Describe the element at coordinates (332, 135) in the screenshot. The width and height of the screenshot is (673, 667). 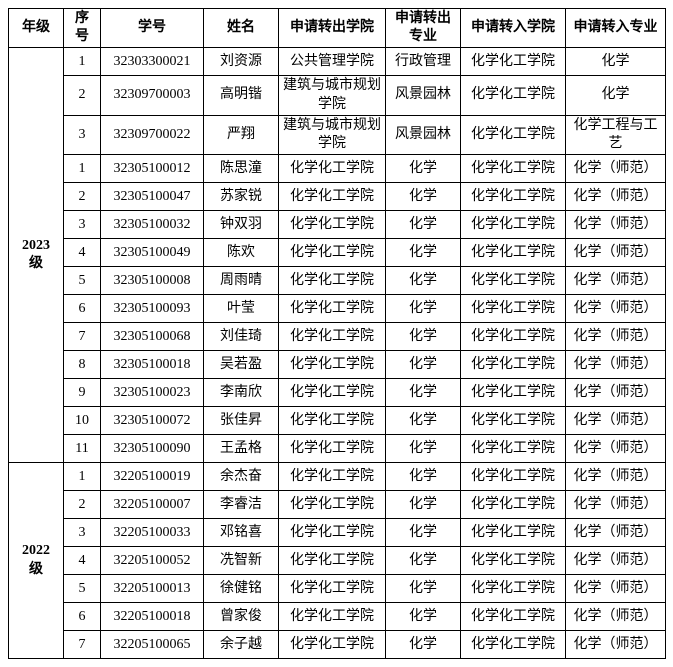
I see `out-college-cell: 建筑与城市规划学院` at that location.